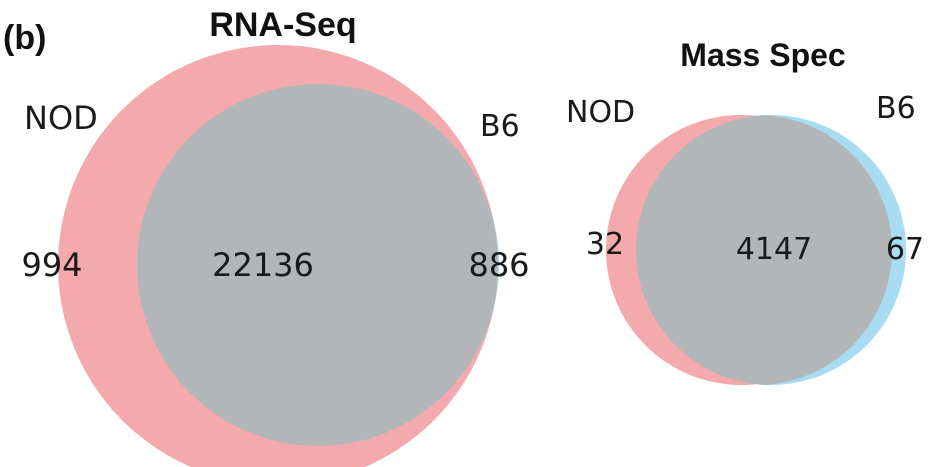 The image size is (937, 467). What do you see at coordinates (762, 55) in the screenshot?
I see `venn-title-mass-spec: Mass Spec` at bounding box center [762, 55].